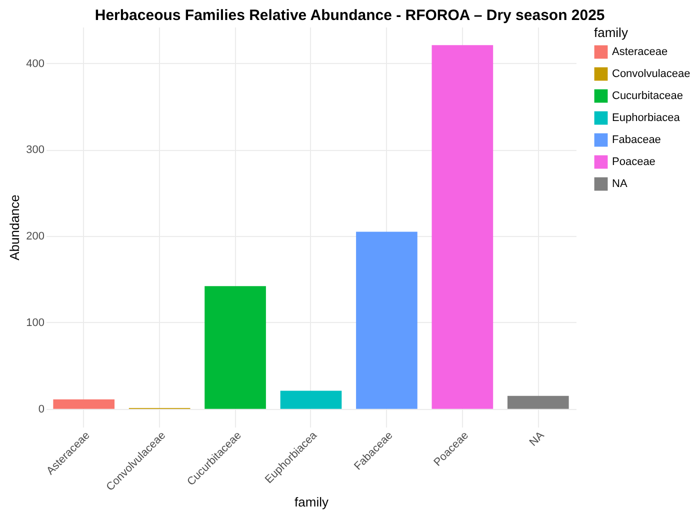 The width and height of the screenshot is (699, 518). What do you see at coordinates (537, 439) in the screenshot?
I see `x-tick-label: NA` at bounding box center [537, 439].